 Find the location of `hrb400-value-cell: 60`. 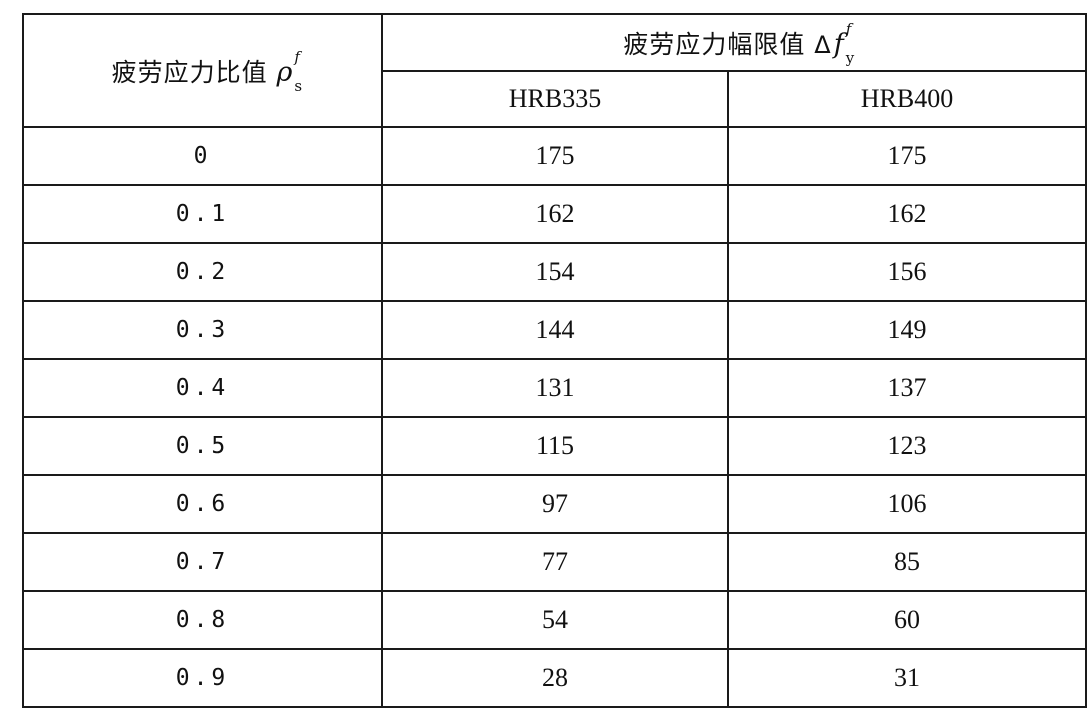

hrb400-value-cell: 60 is located at coordinates (907, 620).